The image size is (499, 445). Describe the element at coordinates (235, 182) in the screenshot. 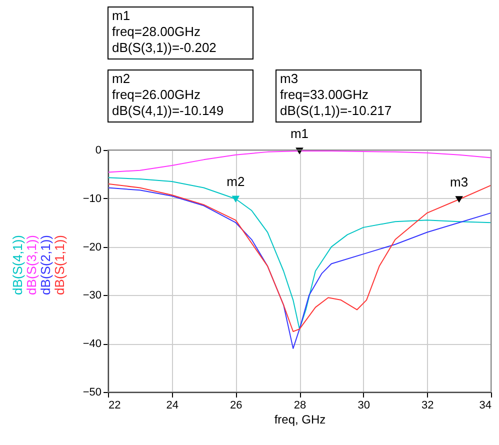

I see `annotation: m2` at that location.